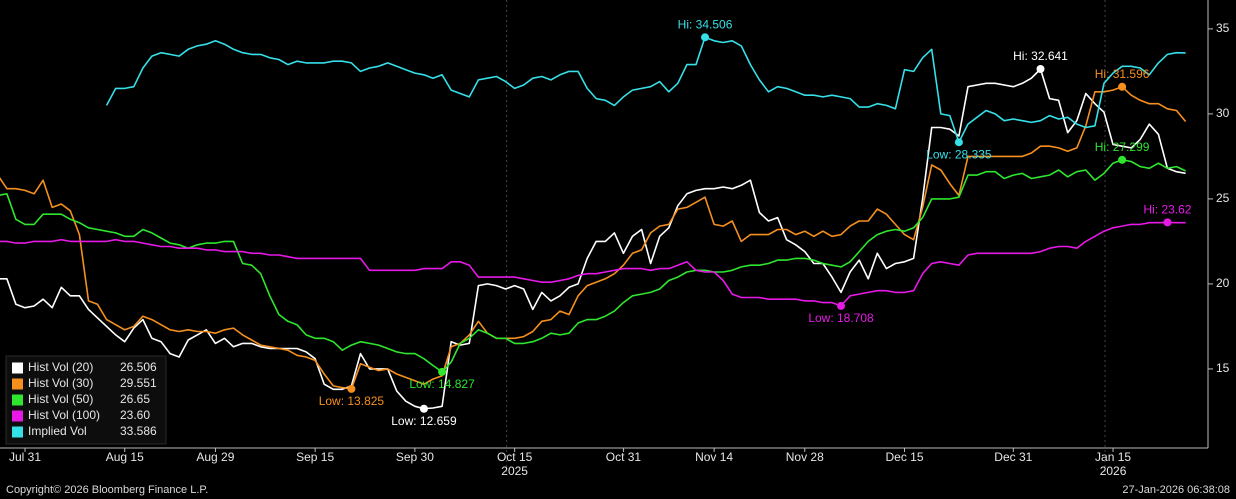  I want to click on x-tick-label: Jul 31, so click(25, 457).